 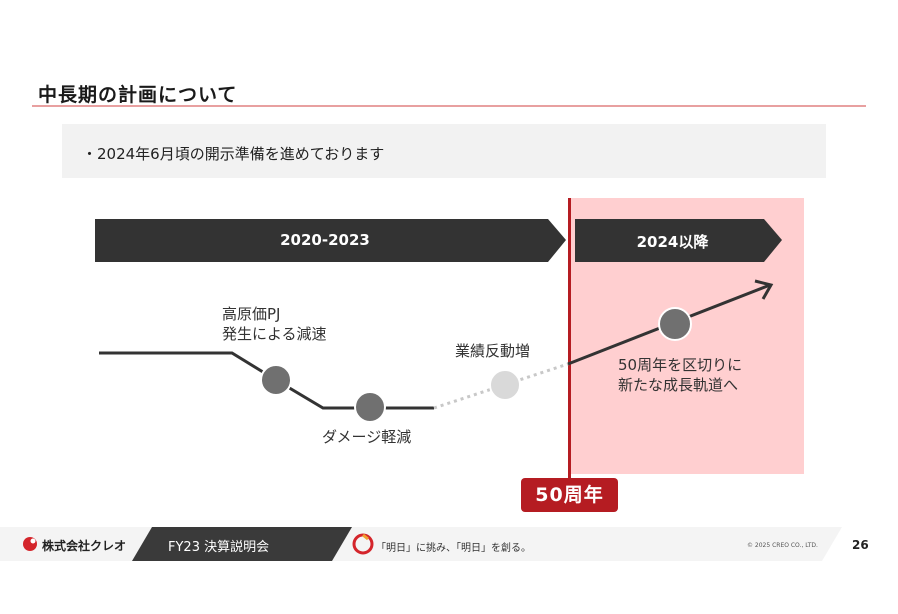 What do you see at coordinates (276, 380) in the screenshot?
I see `point-slowdown` at bounding box center [276, 380].